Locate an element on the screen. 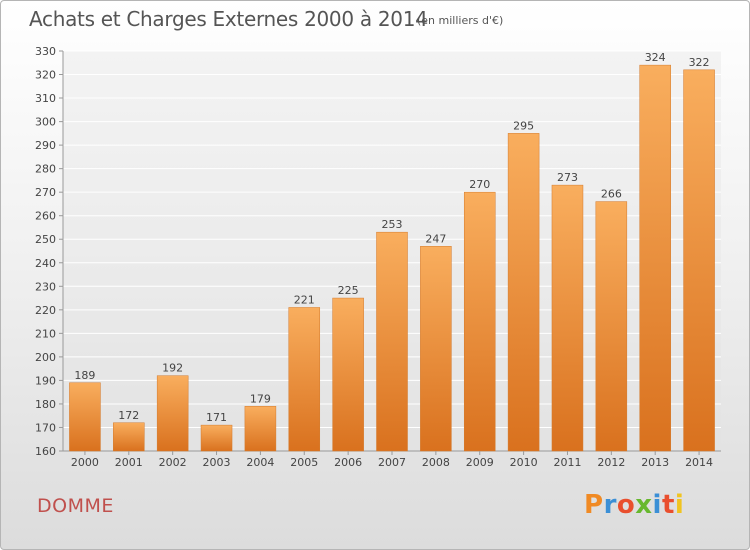 The width and height of the screenshot is (750, 550). bar-2013 is located at coordinates (655, 258).